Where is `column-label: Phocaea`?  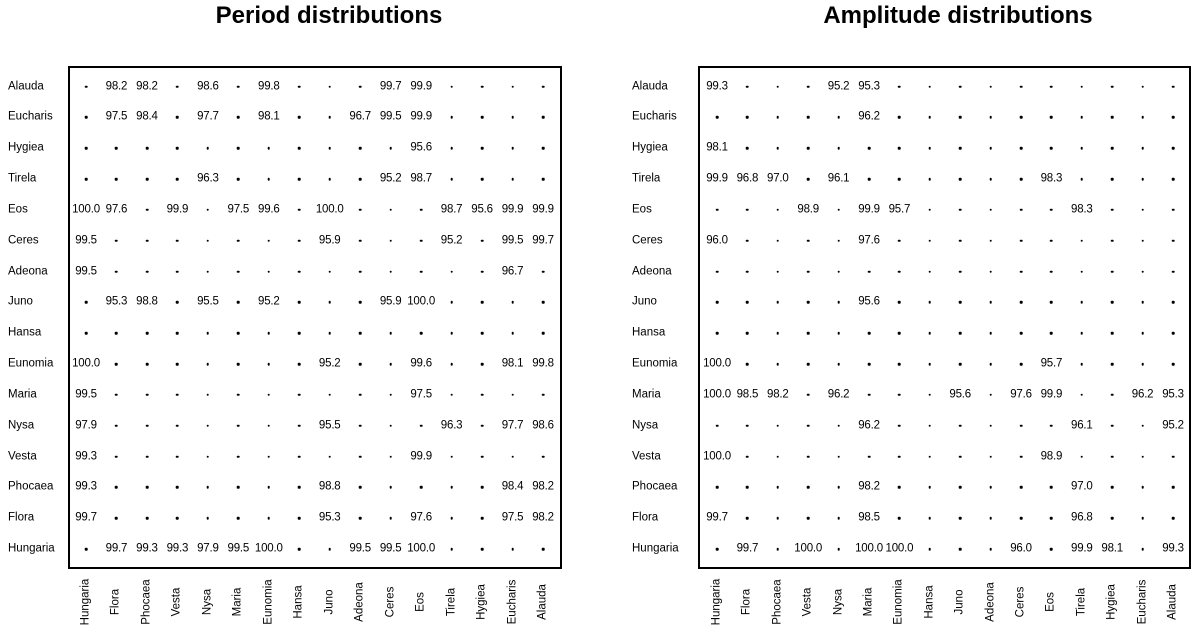
column-label: Phocaea is located at coordinates (777, 602).